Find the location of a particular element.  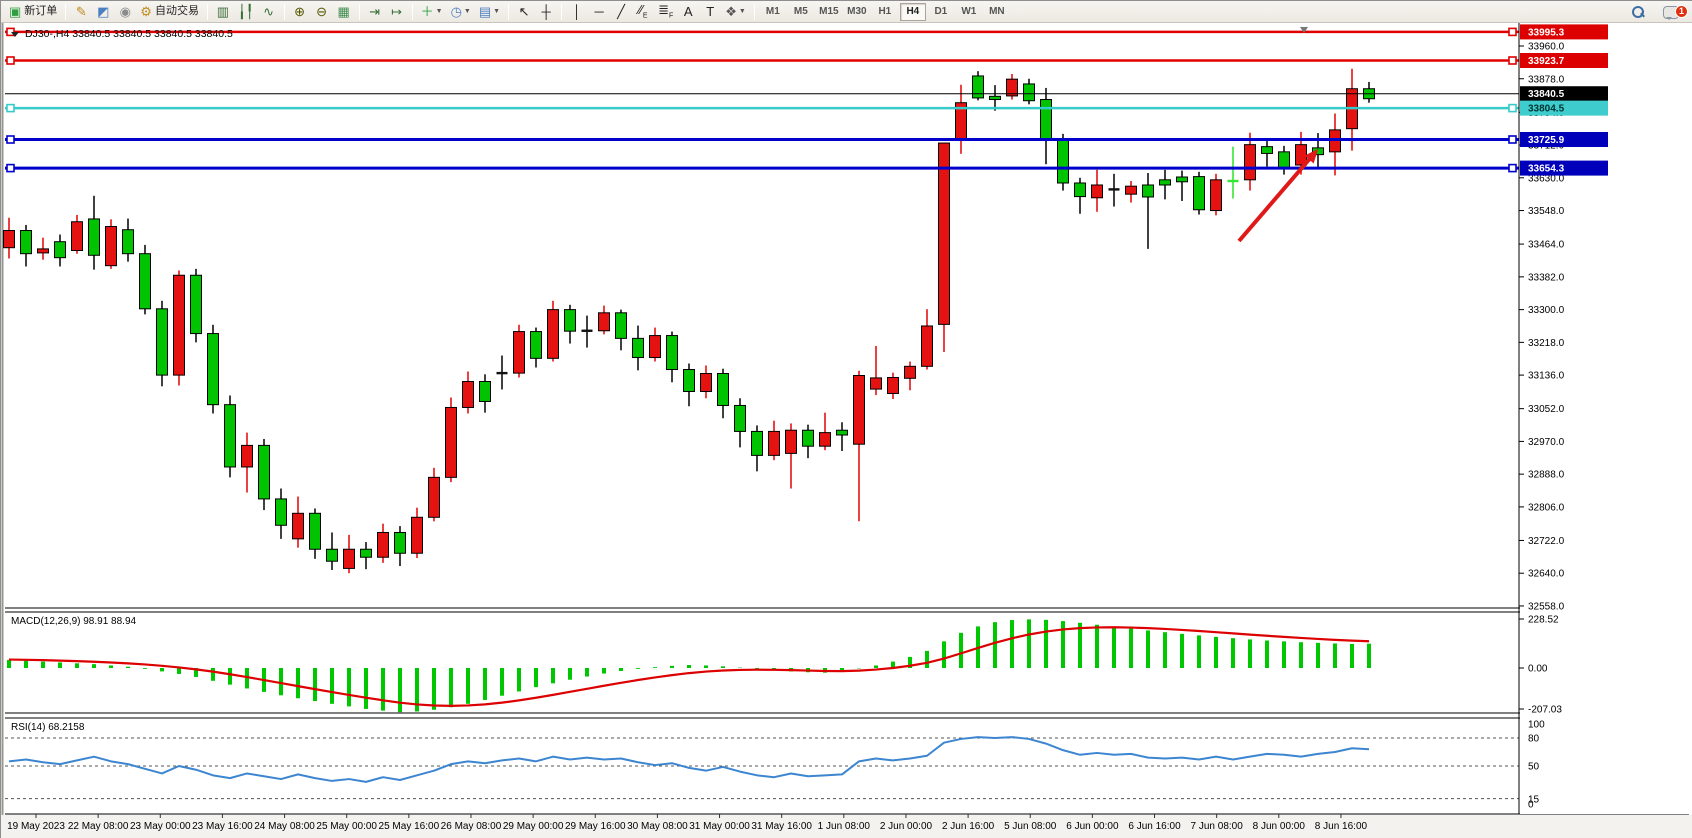

arrows-button: ❖ ▼ is located at coordinates (735, 12).